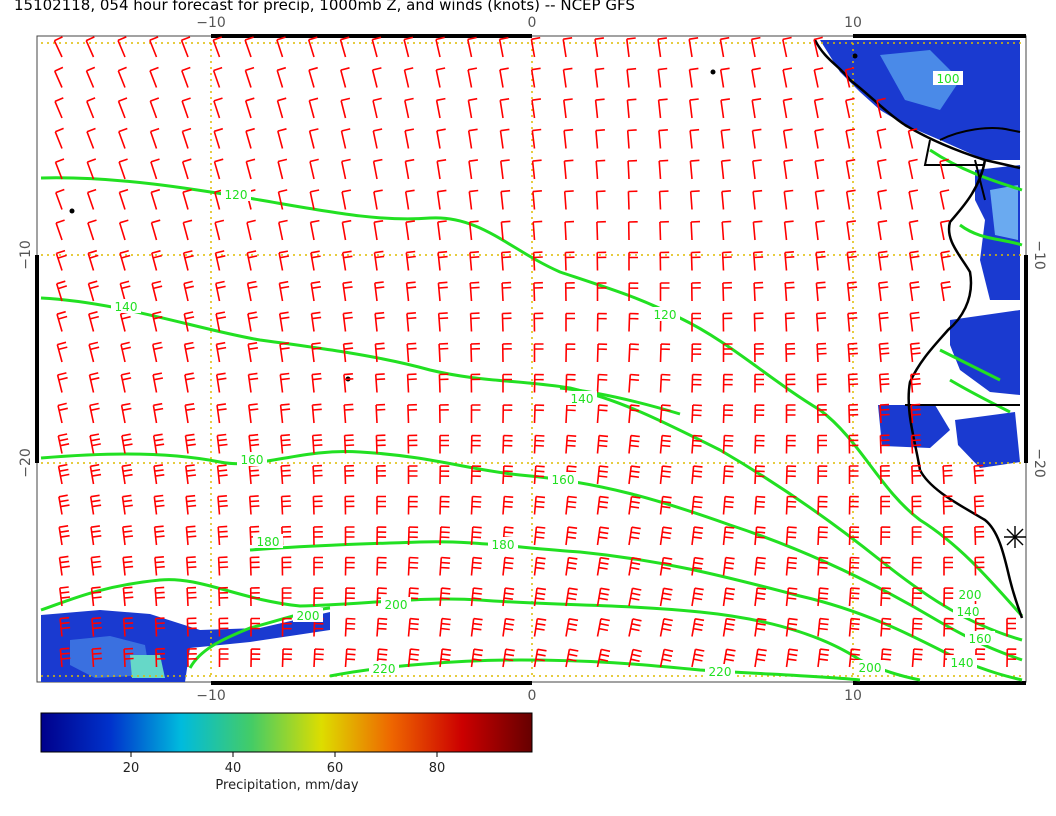  Describe the element at coordinates (286, 785) in the screenshot. I see `colorbar-title: Precipitation, mm/day` at that location.